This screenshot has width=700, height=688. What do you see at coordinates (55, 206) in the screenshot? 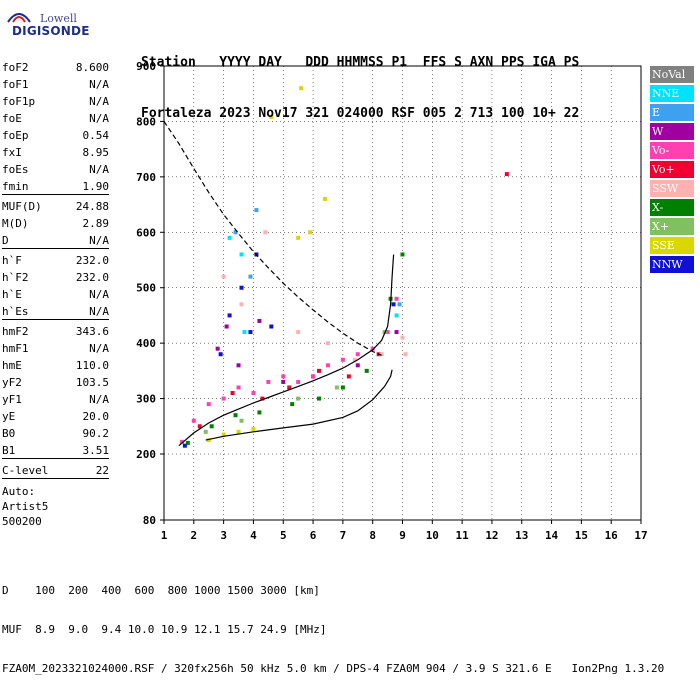
I see `param-row: MUF(D) 24.88` at bounding box center [55, 206].